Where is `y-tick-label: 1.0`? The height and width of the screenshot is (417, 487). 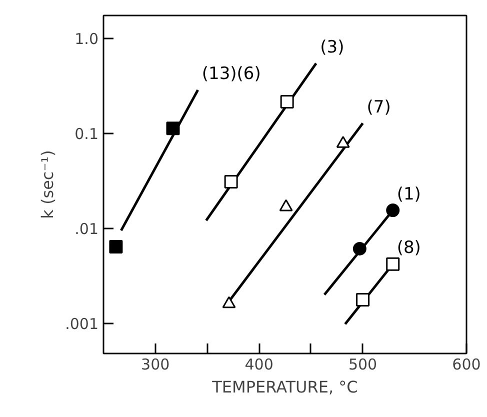
y-tick-label: 1.0 is located at coordinates (86, 39).